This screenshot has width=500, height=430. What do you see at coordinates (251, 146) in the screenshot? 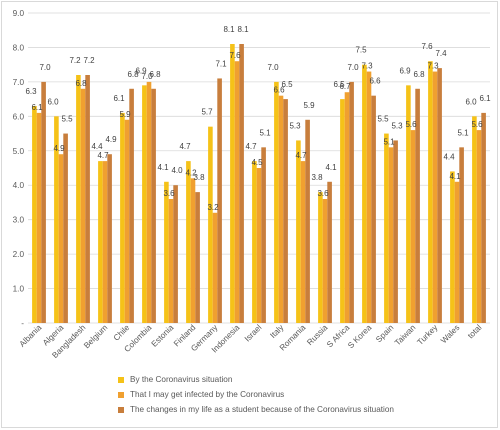
I see `data-label: 4.7` at bounding box center [251, 146].